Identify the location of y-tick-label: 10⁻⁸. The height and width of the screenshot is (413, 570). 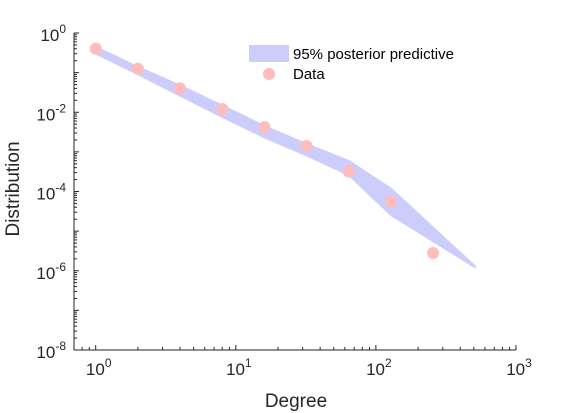
(51, 350).